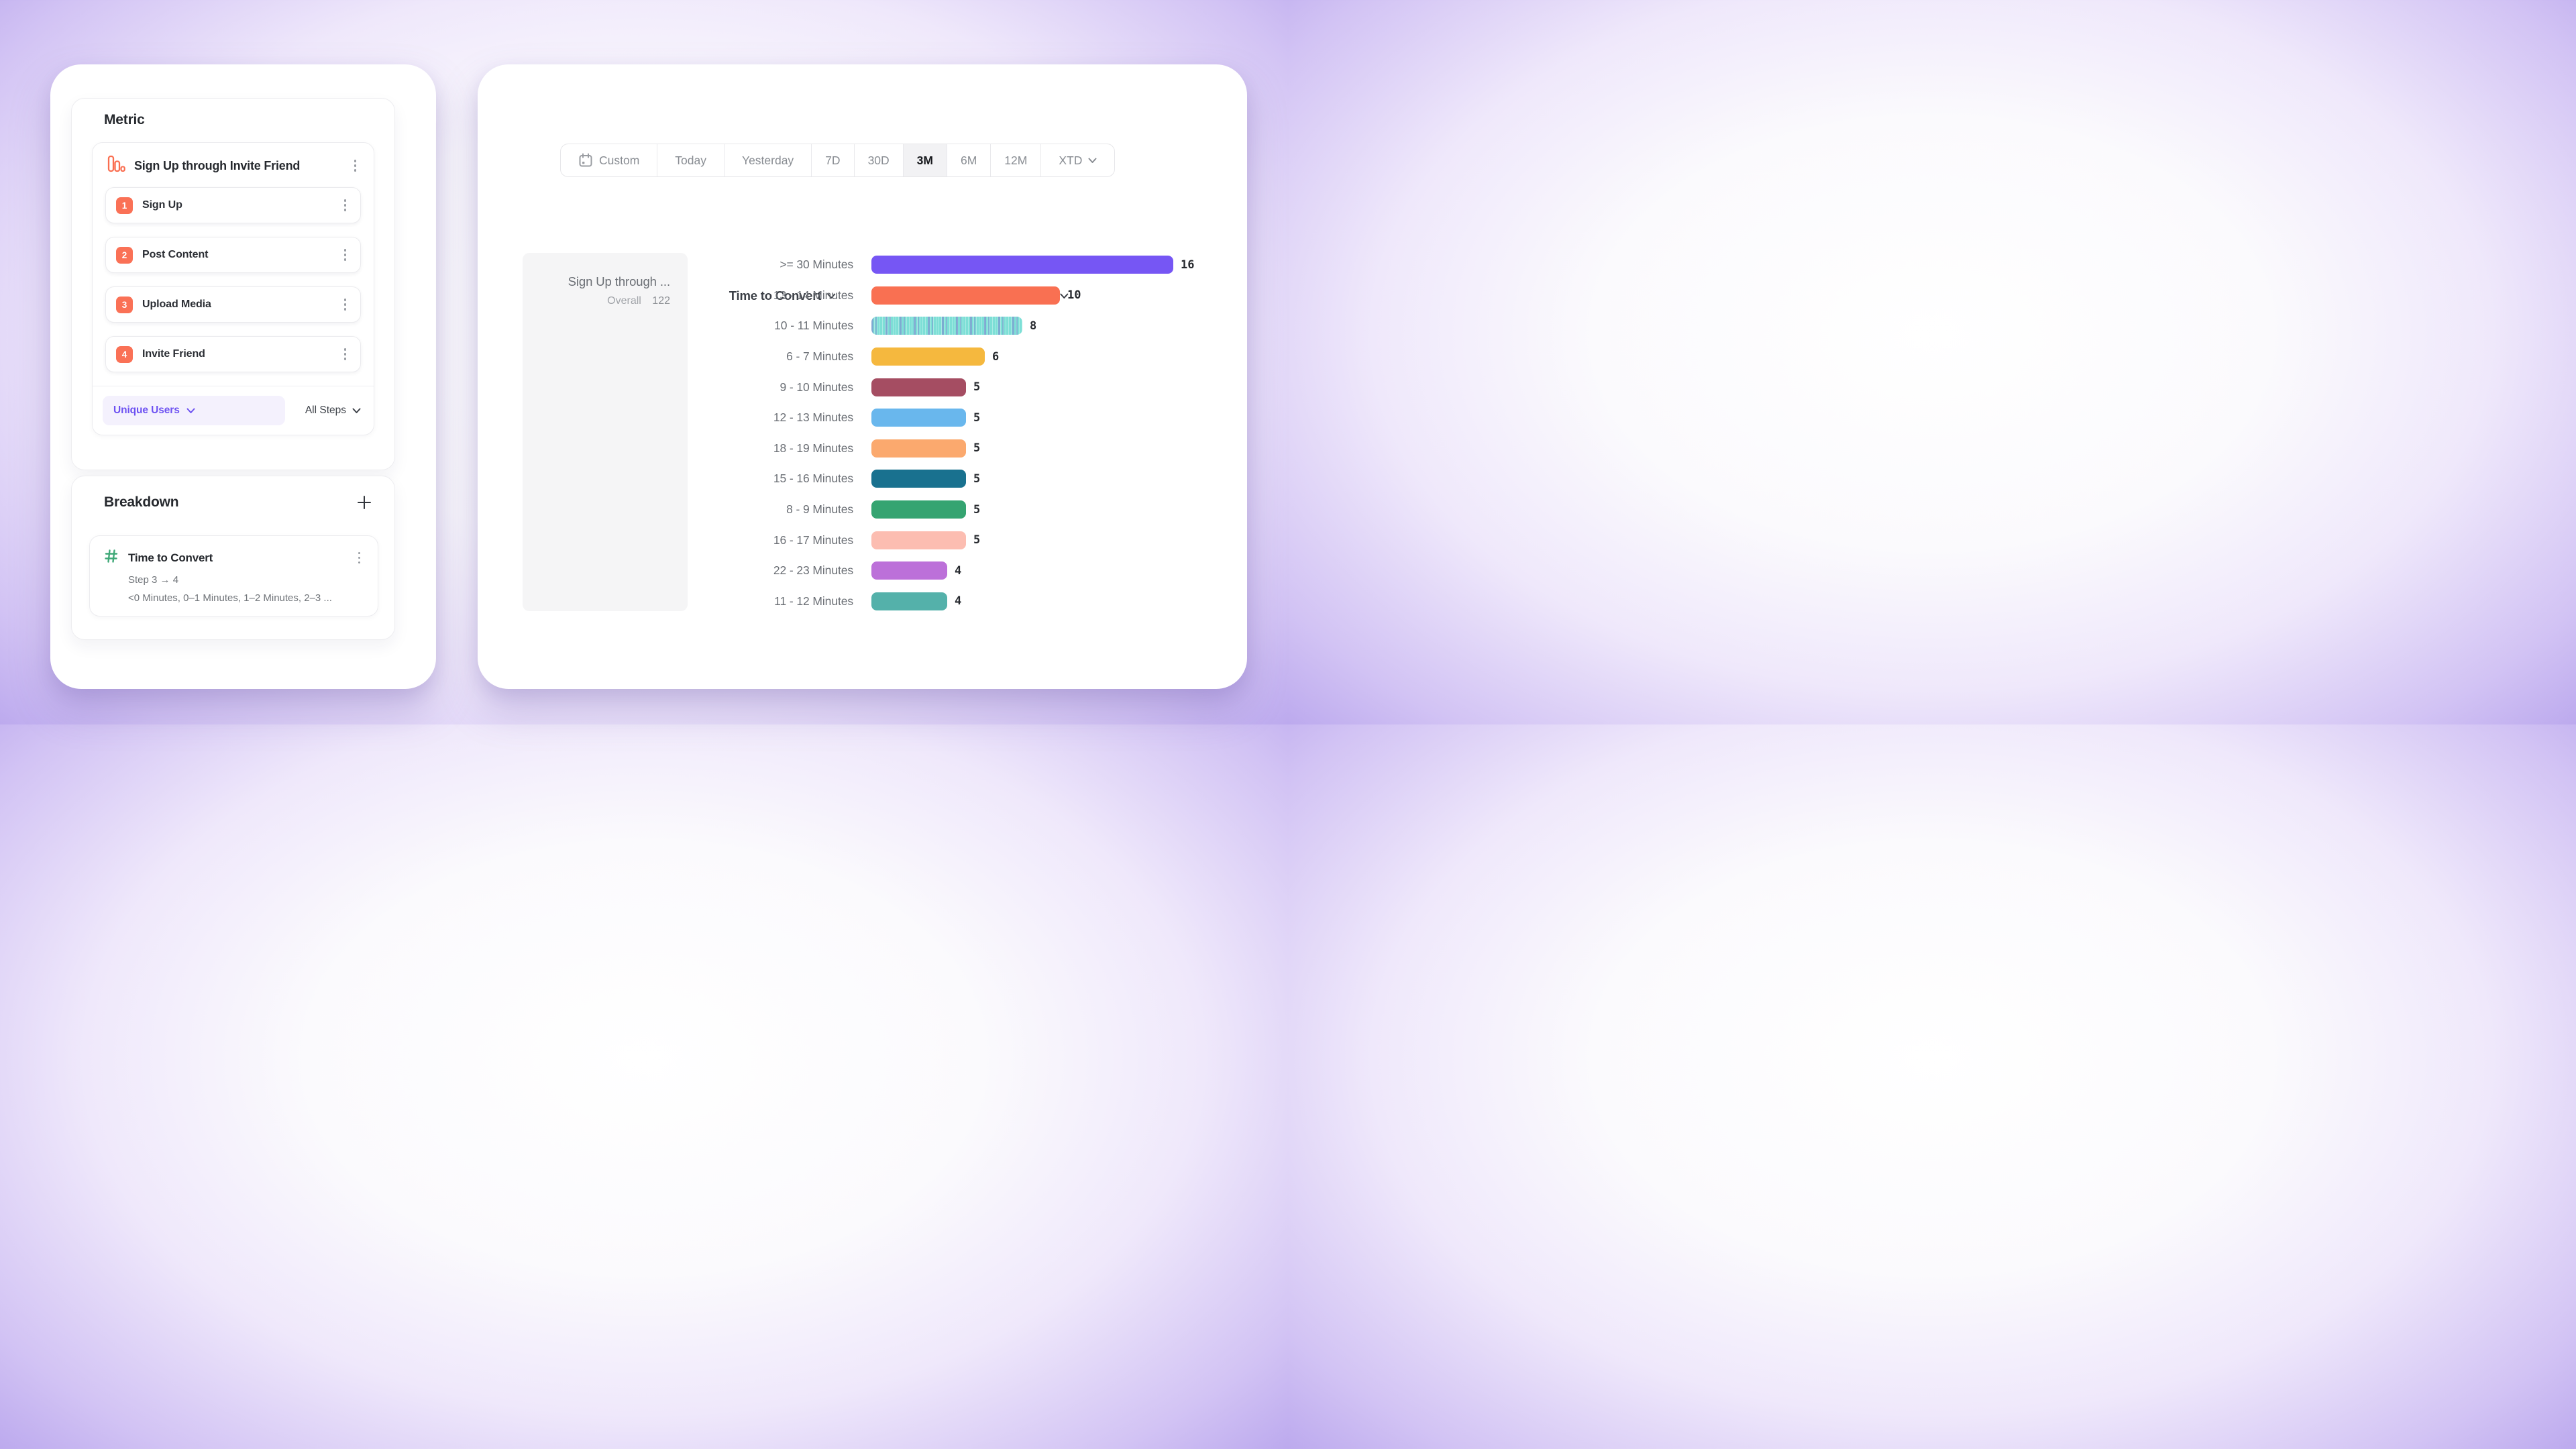  Describe the element at coordinates (233, 205) in the screenshot. I see `funnel-step-row: 1 Sign Up` at that location.